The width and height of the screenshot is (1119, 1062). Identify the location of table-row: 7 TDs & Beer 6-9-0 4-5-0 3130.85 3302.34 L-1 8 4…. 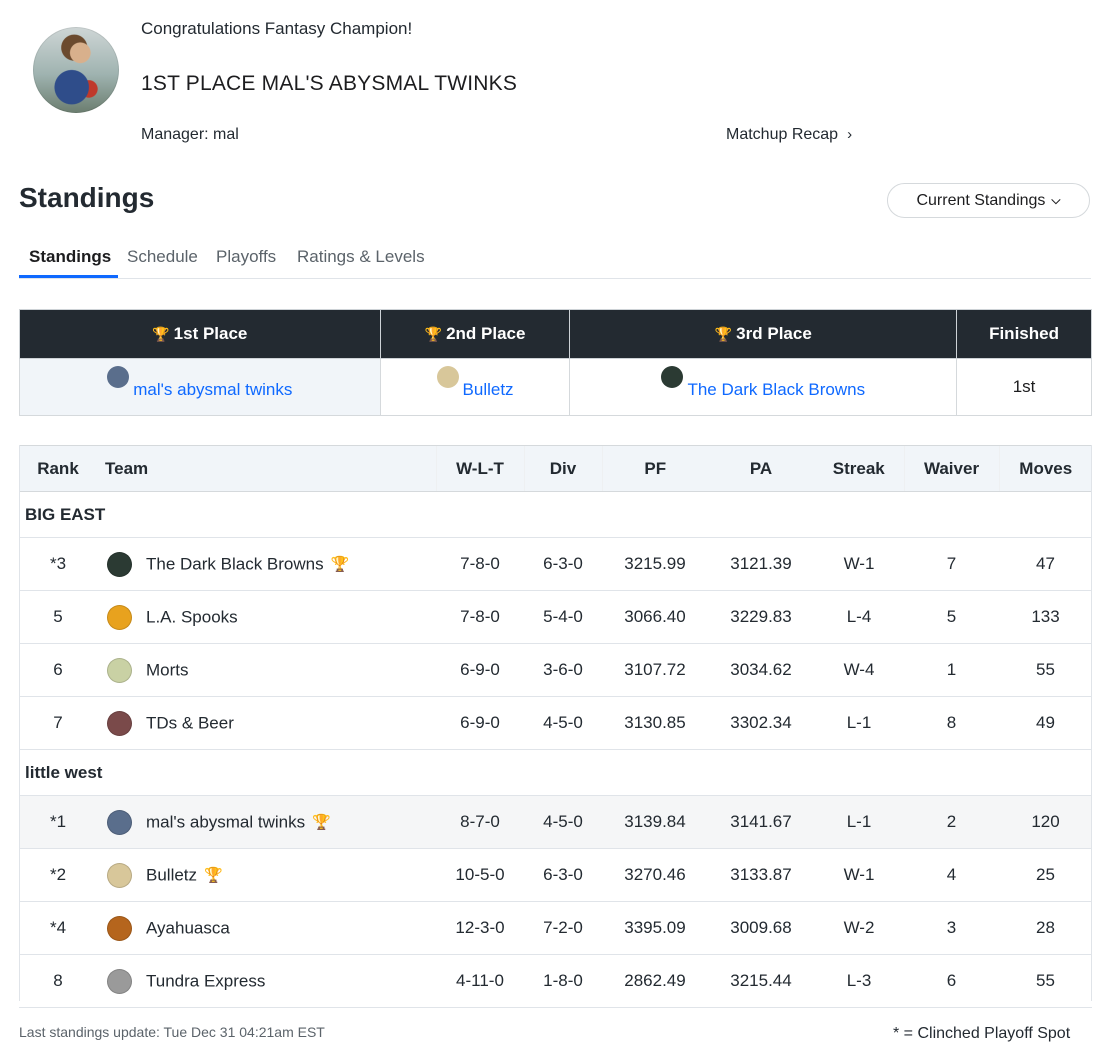
(555, 723).